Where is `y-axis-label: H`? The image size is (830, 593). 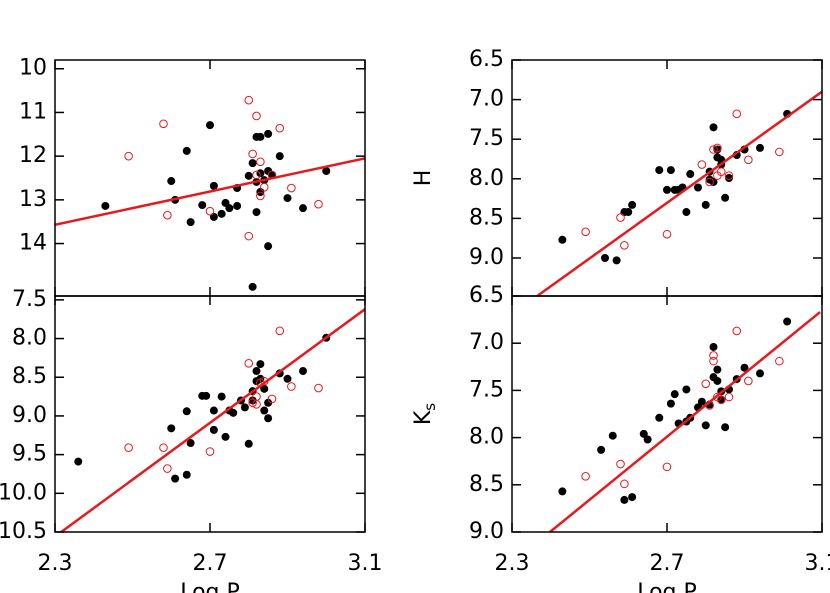 y-axis-label: H is located at coordinates (423, 178).